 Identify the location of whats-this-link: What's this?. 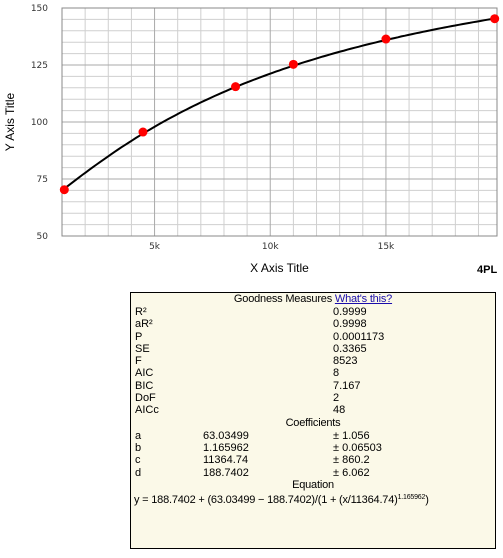
(363, 299).